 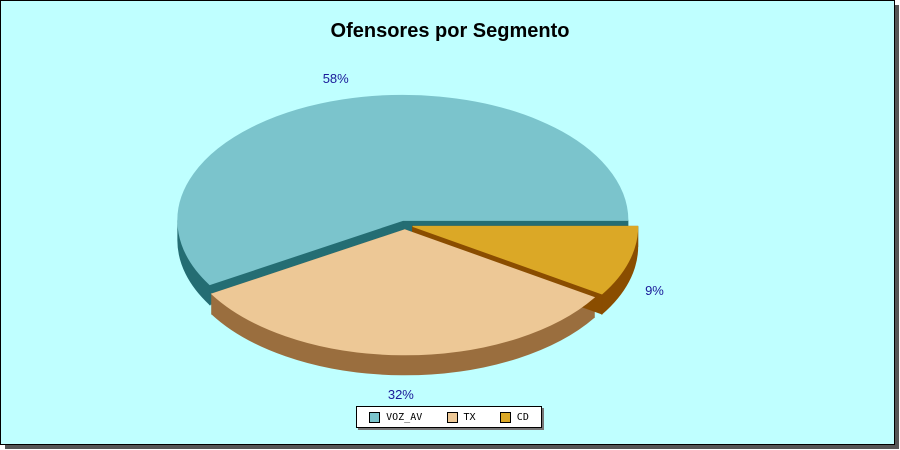 I want to click on legend-label-cd: CD, so click(x=522, y=417).